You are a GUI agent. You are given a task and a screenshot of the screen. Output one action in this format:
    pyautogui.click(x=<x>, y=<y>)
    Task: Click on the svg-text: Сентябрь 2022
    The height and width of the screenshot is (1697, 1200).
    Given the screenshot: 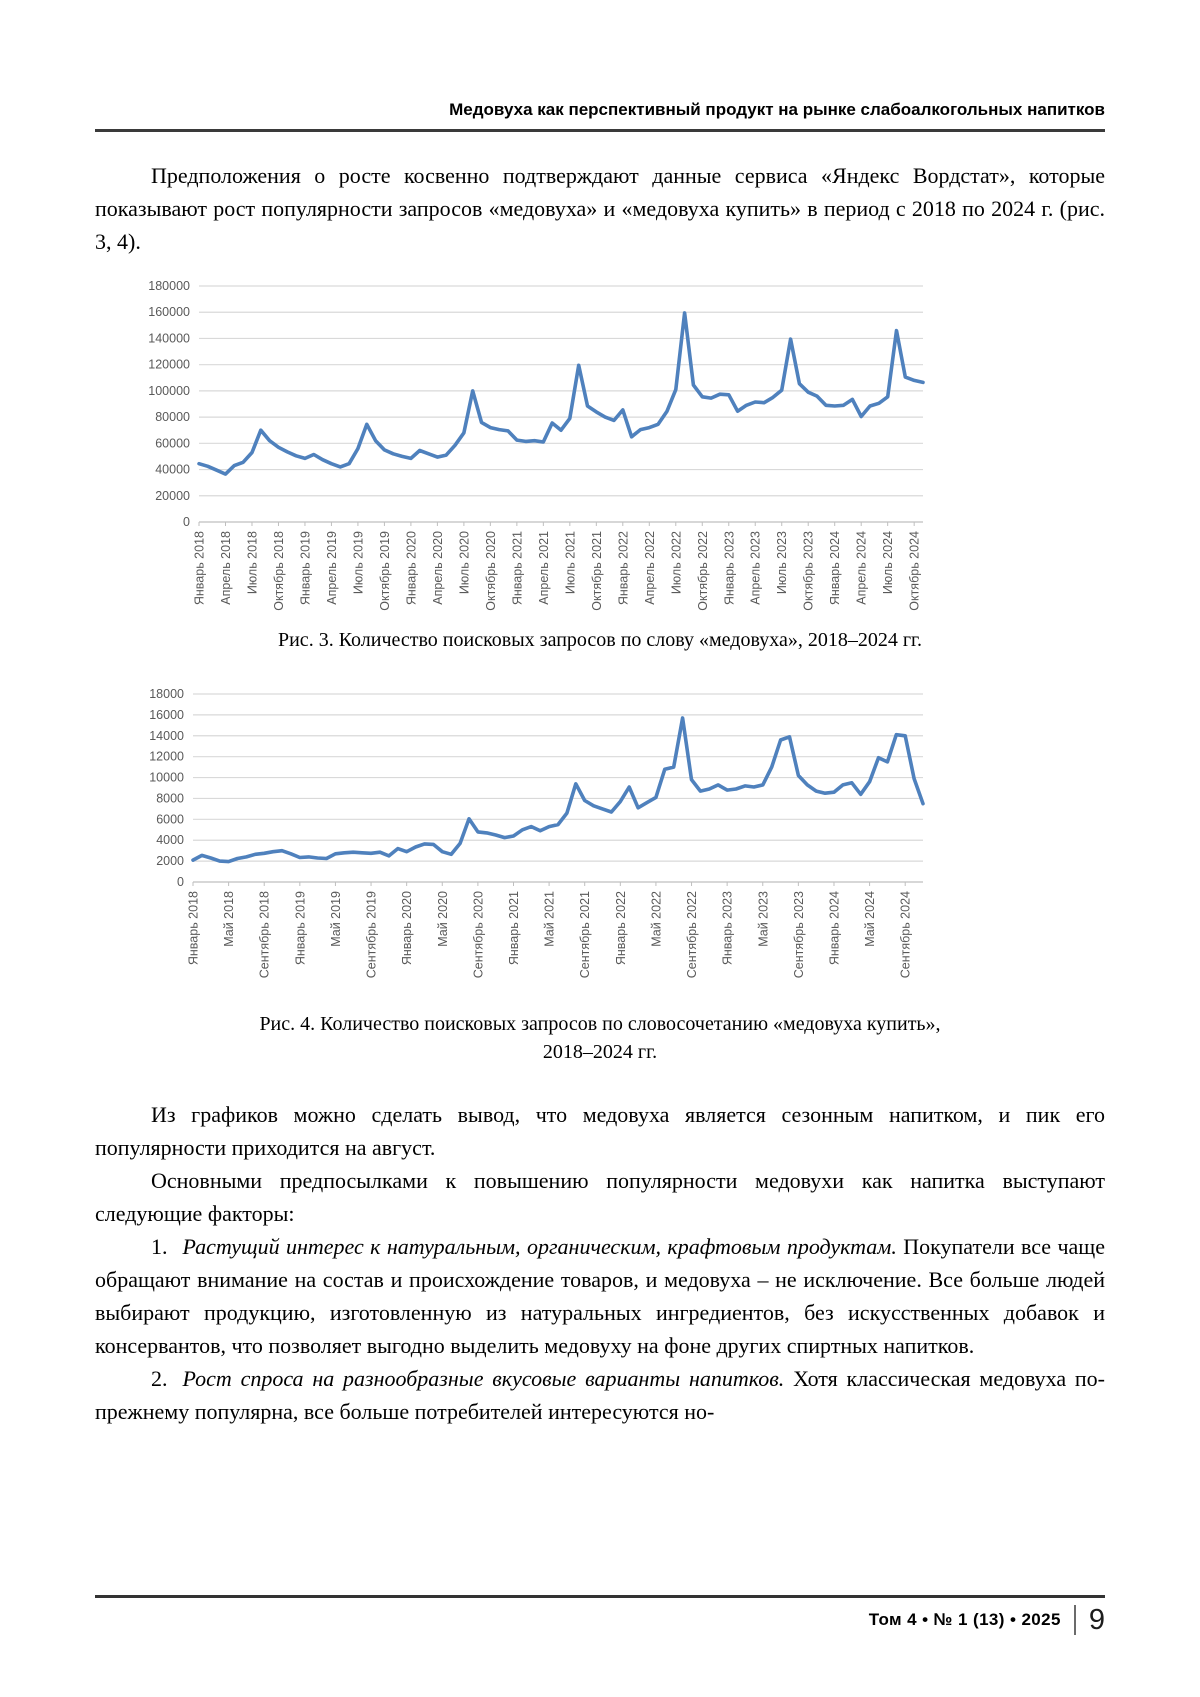 What is the action you would take?
    pyautogui.click(x=692, y=934)
    